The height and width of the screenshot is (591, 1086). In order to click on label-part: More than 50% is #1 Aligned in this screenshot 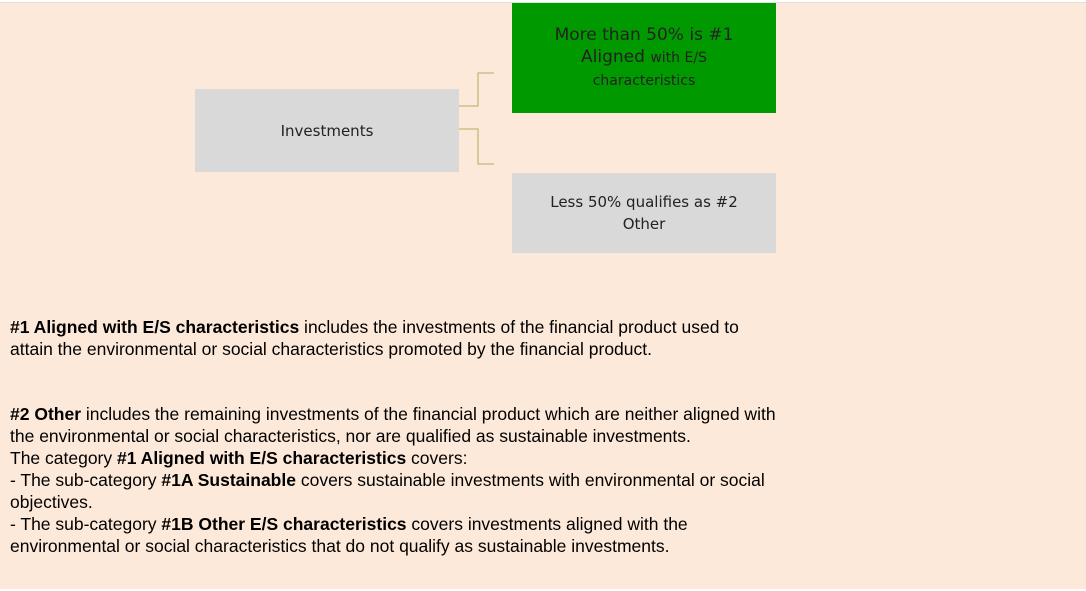, I will do `click(644, 46)`.